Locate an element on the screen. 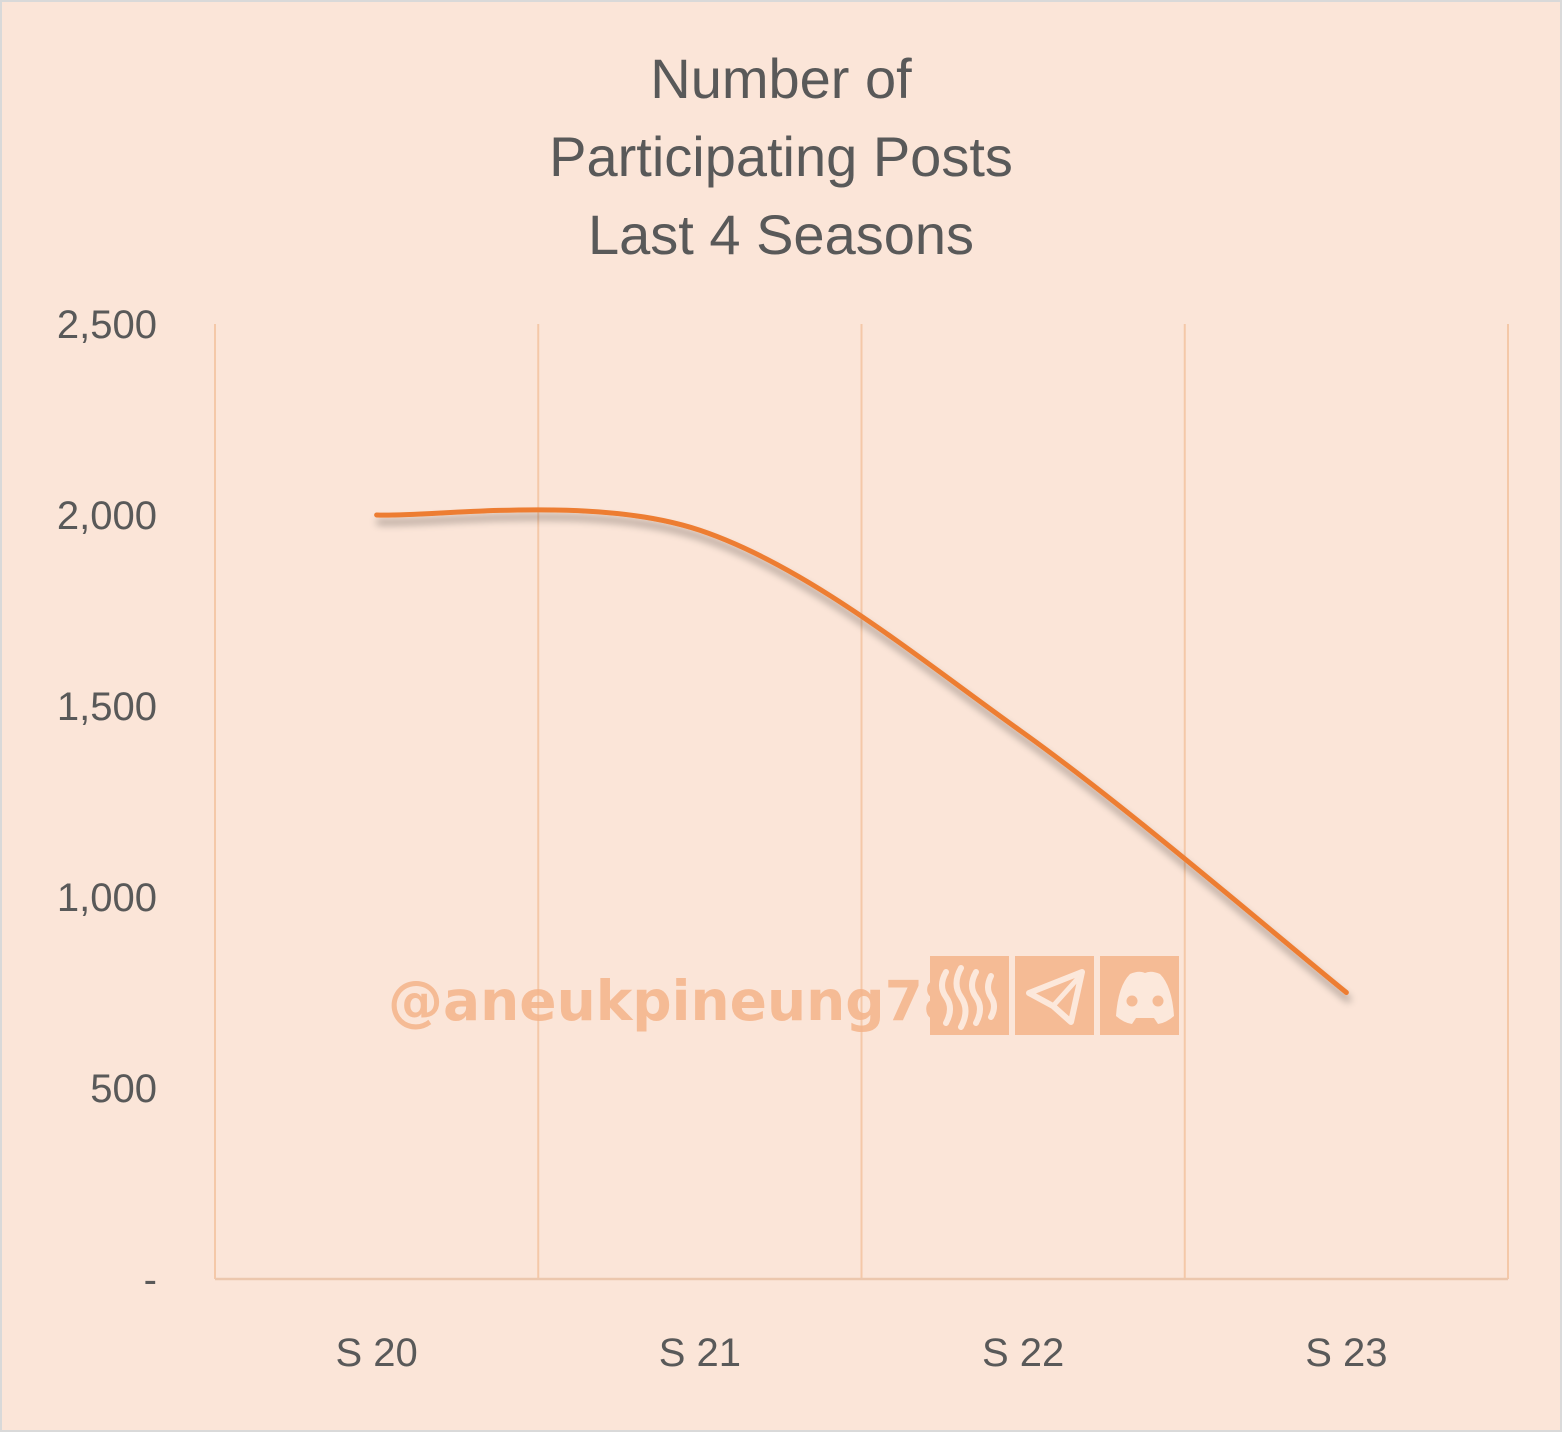  y-tick-label: 1,000 is located at coordinates (107, 898).